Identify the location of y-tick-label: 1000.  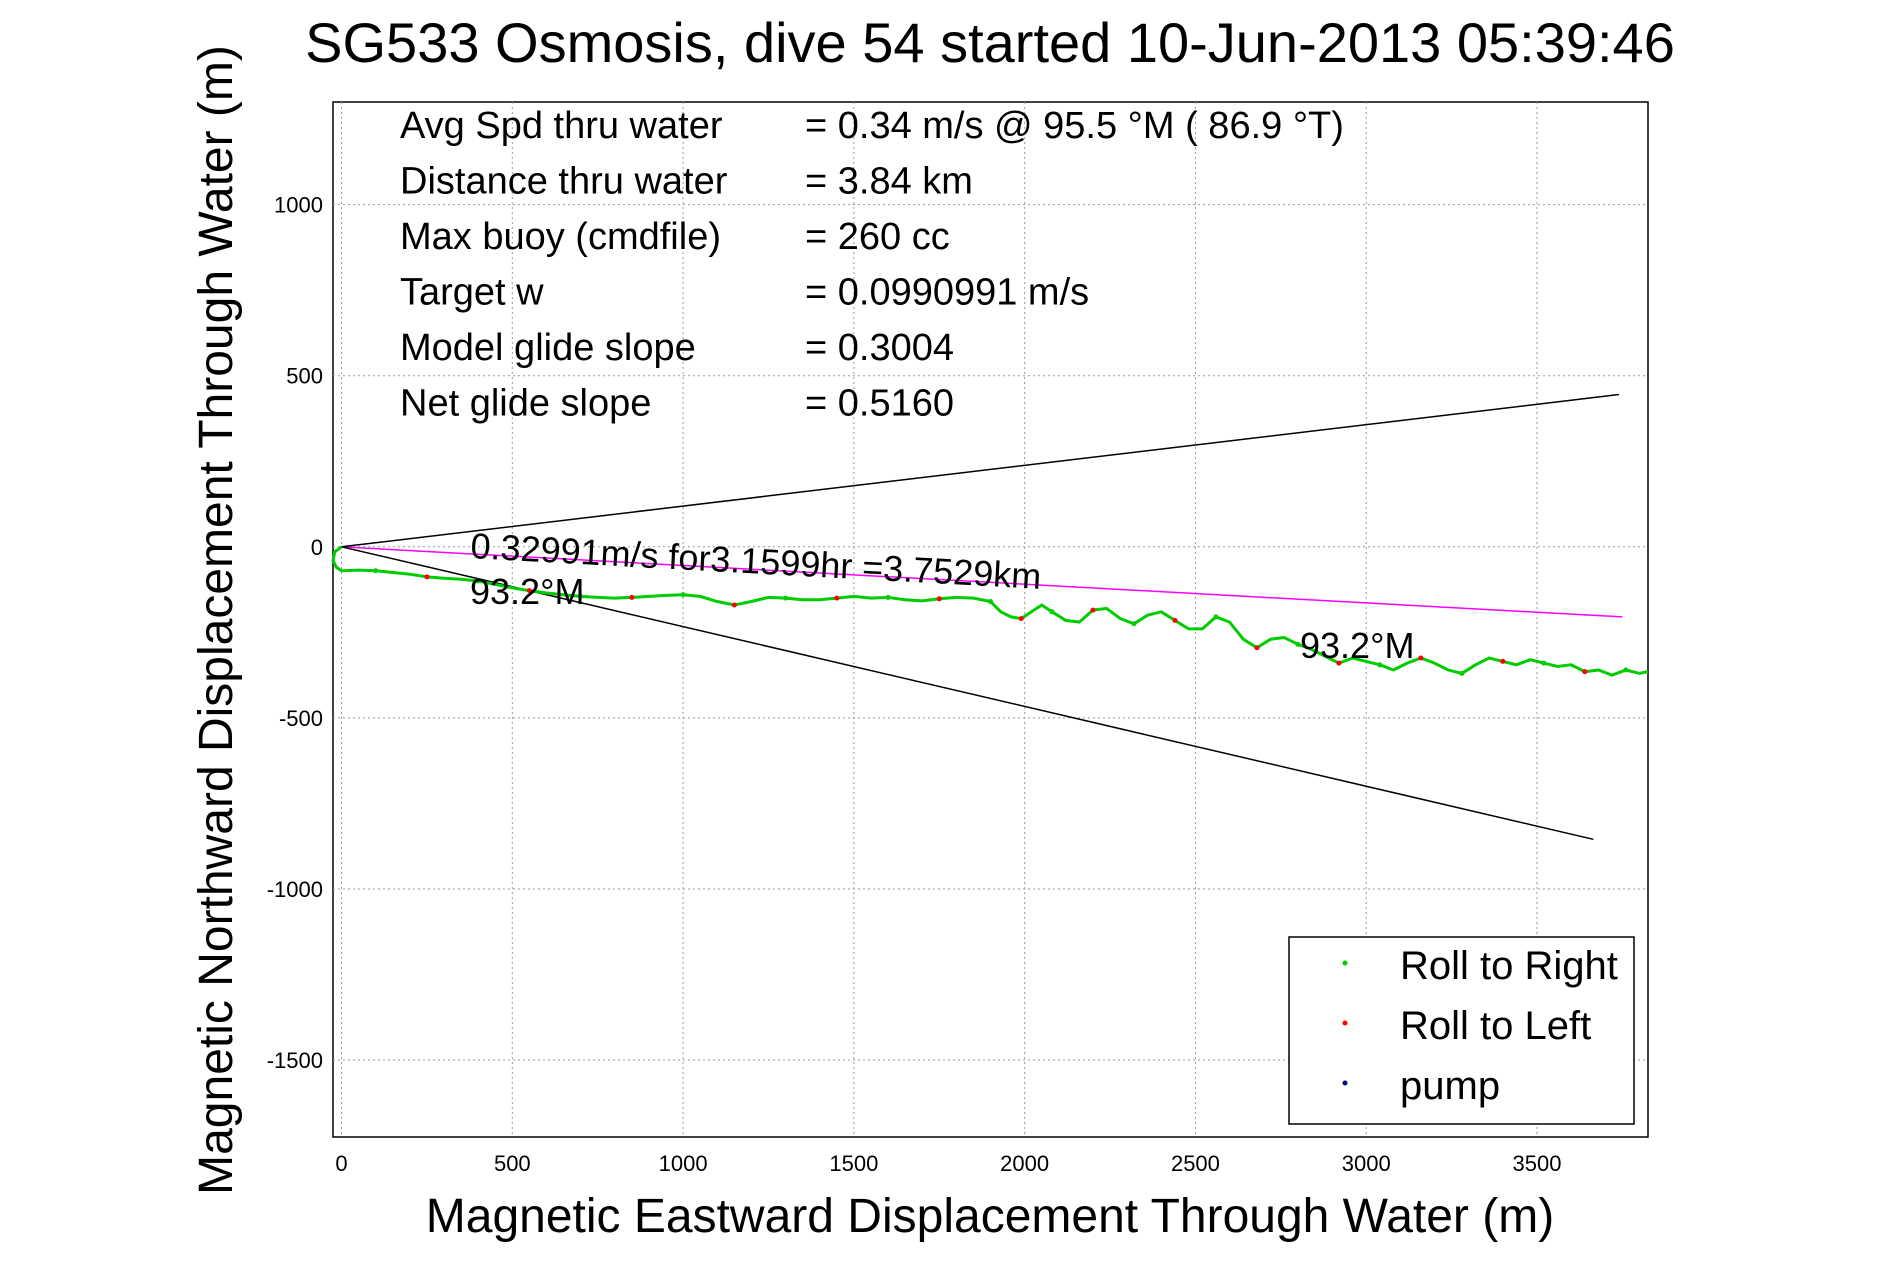
(298, 205).